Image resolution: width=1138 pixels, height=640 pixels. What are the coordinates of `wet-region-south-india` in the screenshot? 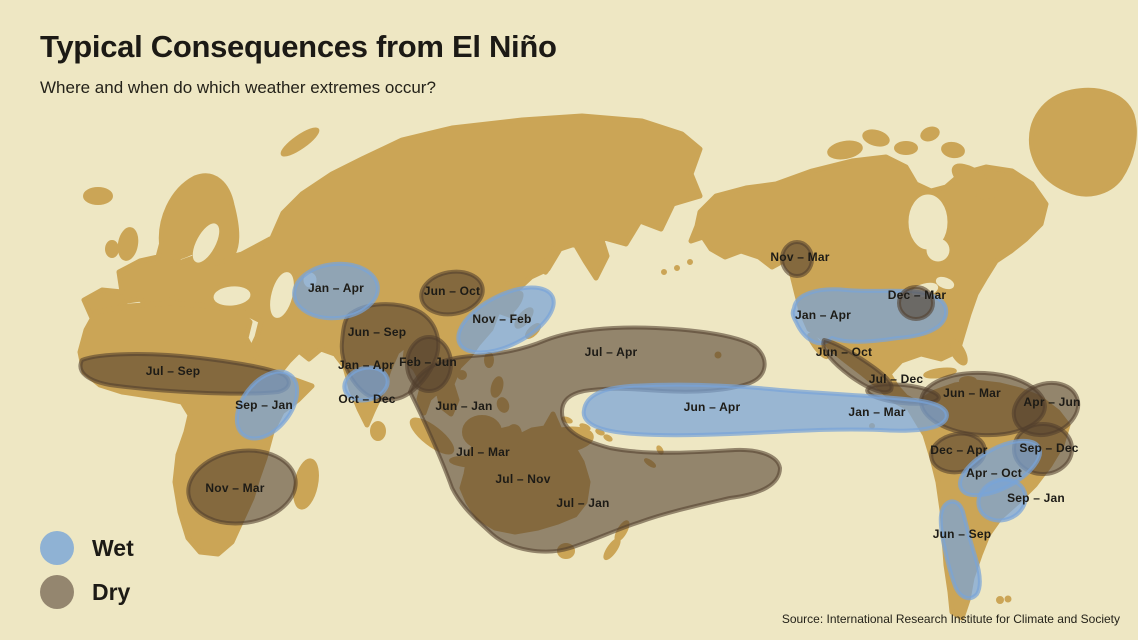 It's located at (366, 384).